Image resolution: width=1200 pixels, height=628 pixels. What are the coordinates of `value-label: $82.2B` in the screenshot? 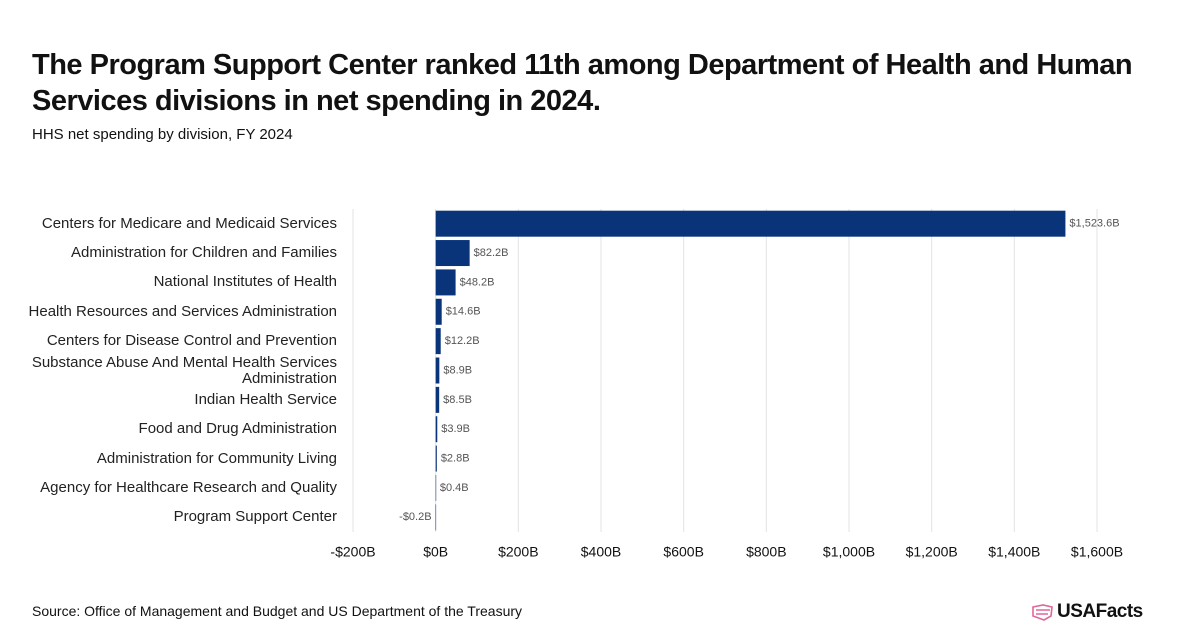 It's located at (491, 253).